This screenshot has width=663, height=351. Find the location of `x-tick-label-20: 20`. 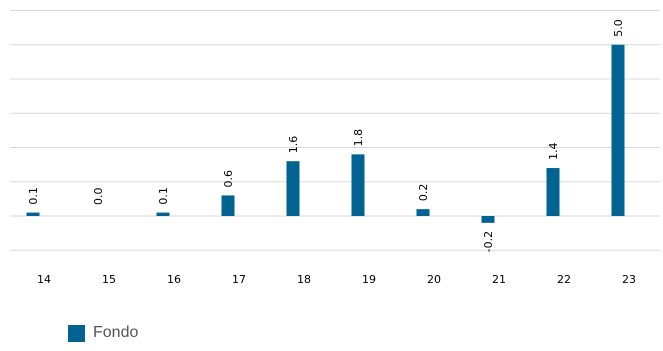

x-tick-label-20: 20 is located at coordinates (434, 279).